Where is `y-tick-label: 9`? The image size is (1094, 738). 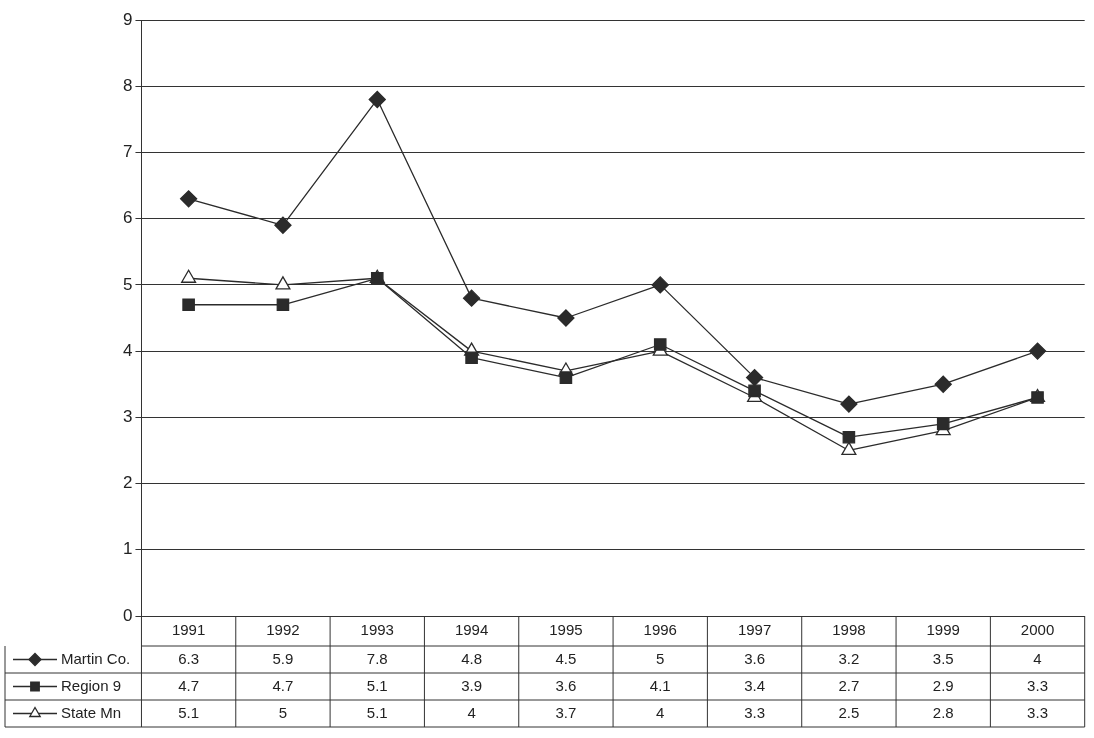
y-tick-label: 9 is located at coordinates (127, 19).